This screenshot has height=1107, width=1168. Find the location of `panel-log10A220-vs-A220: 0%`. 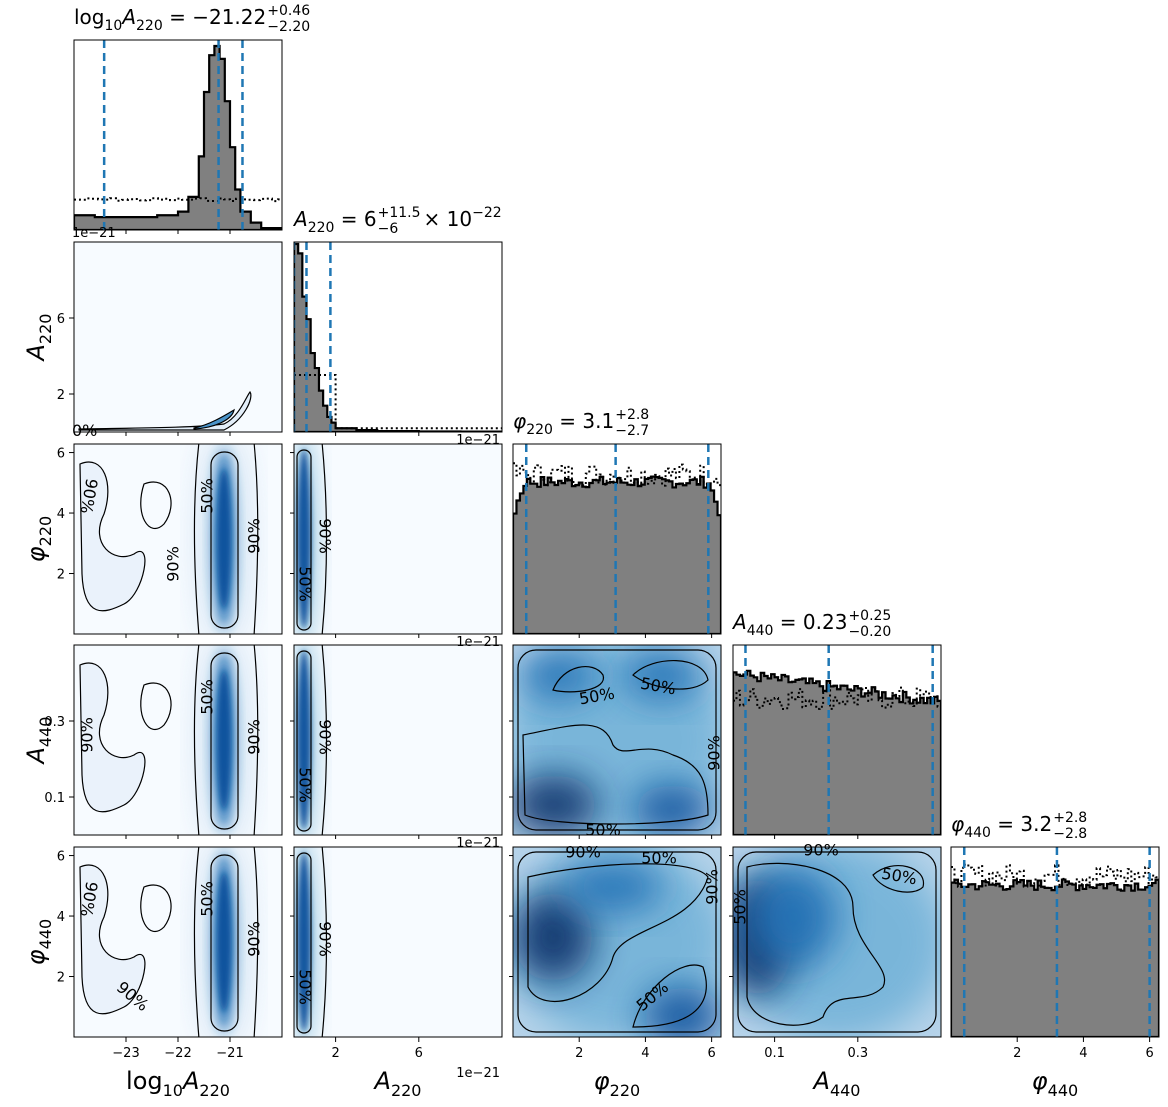

panel-log10A220-vs-A220: 0% is located at coordinates (177, 341).